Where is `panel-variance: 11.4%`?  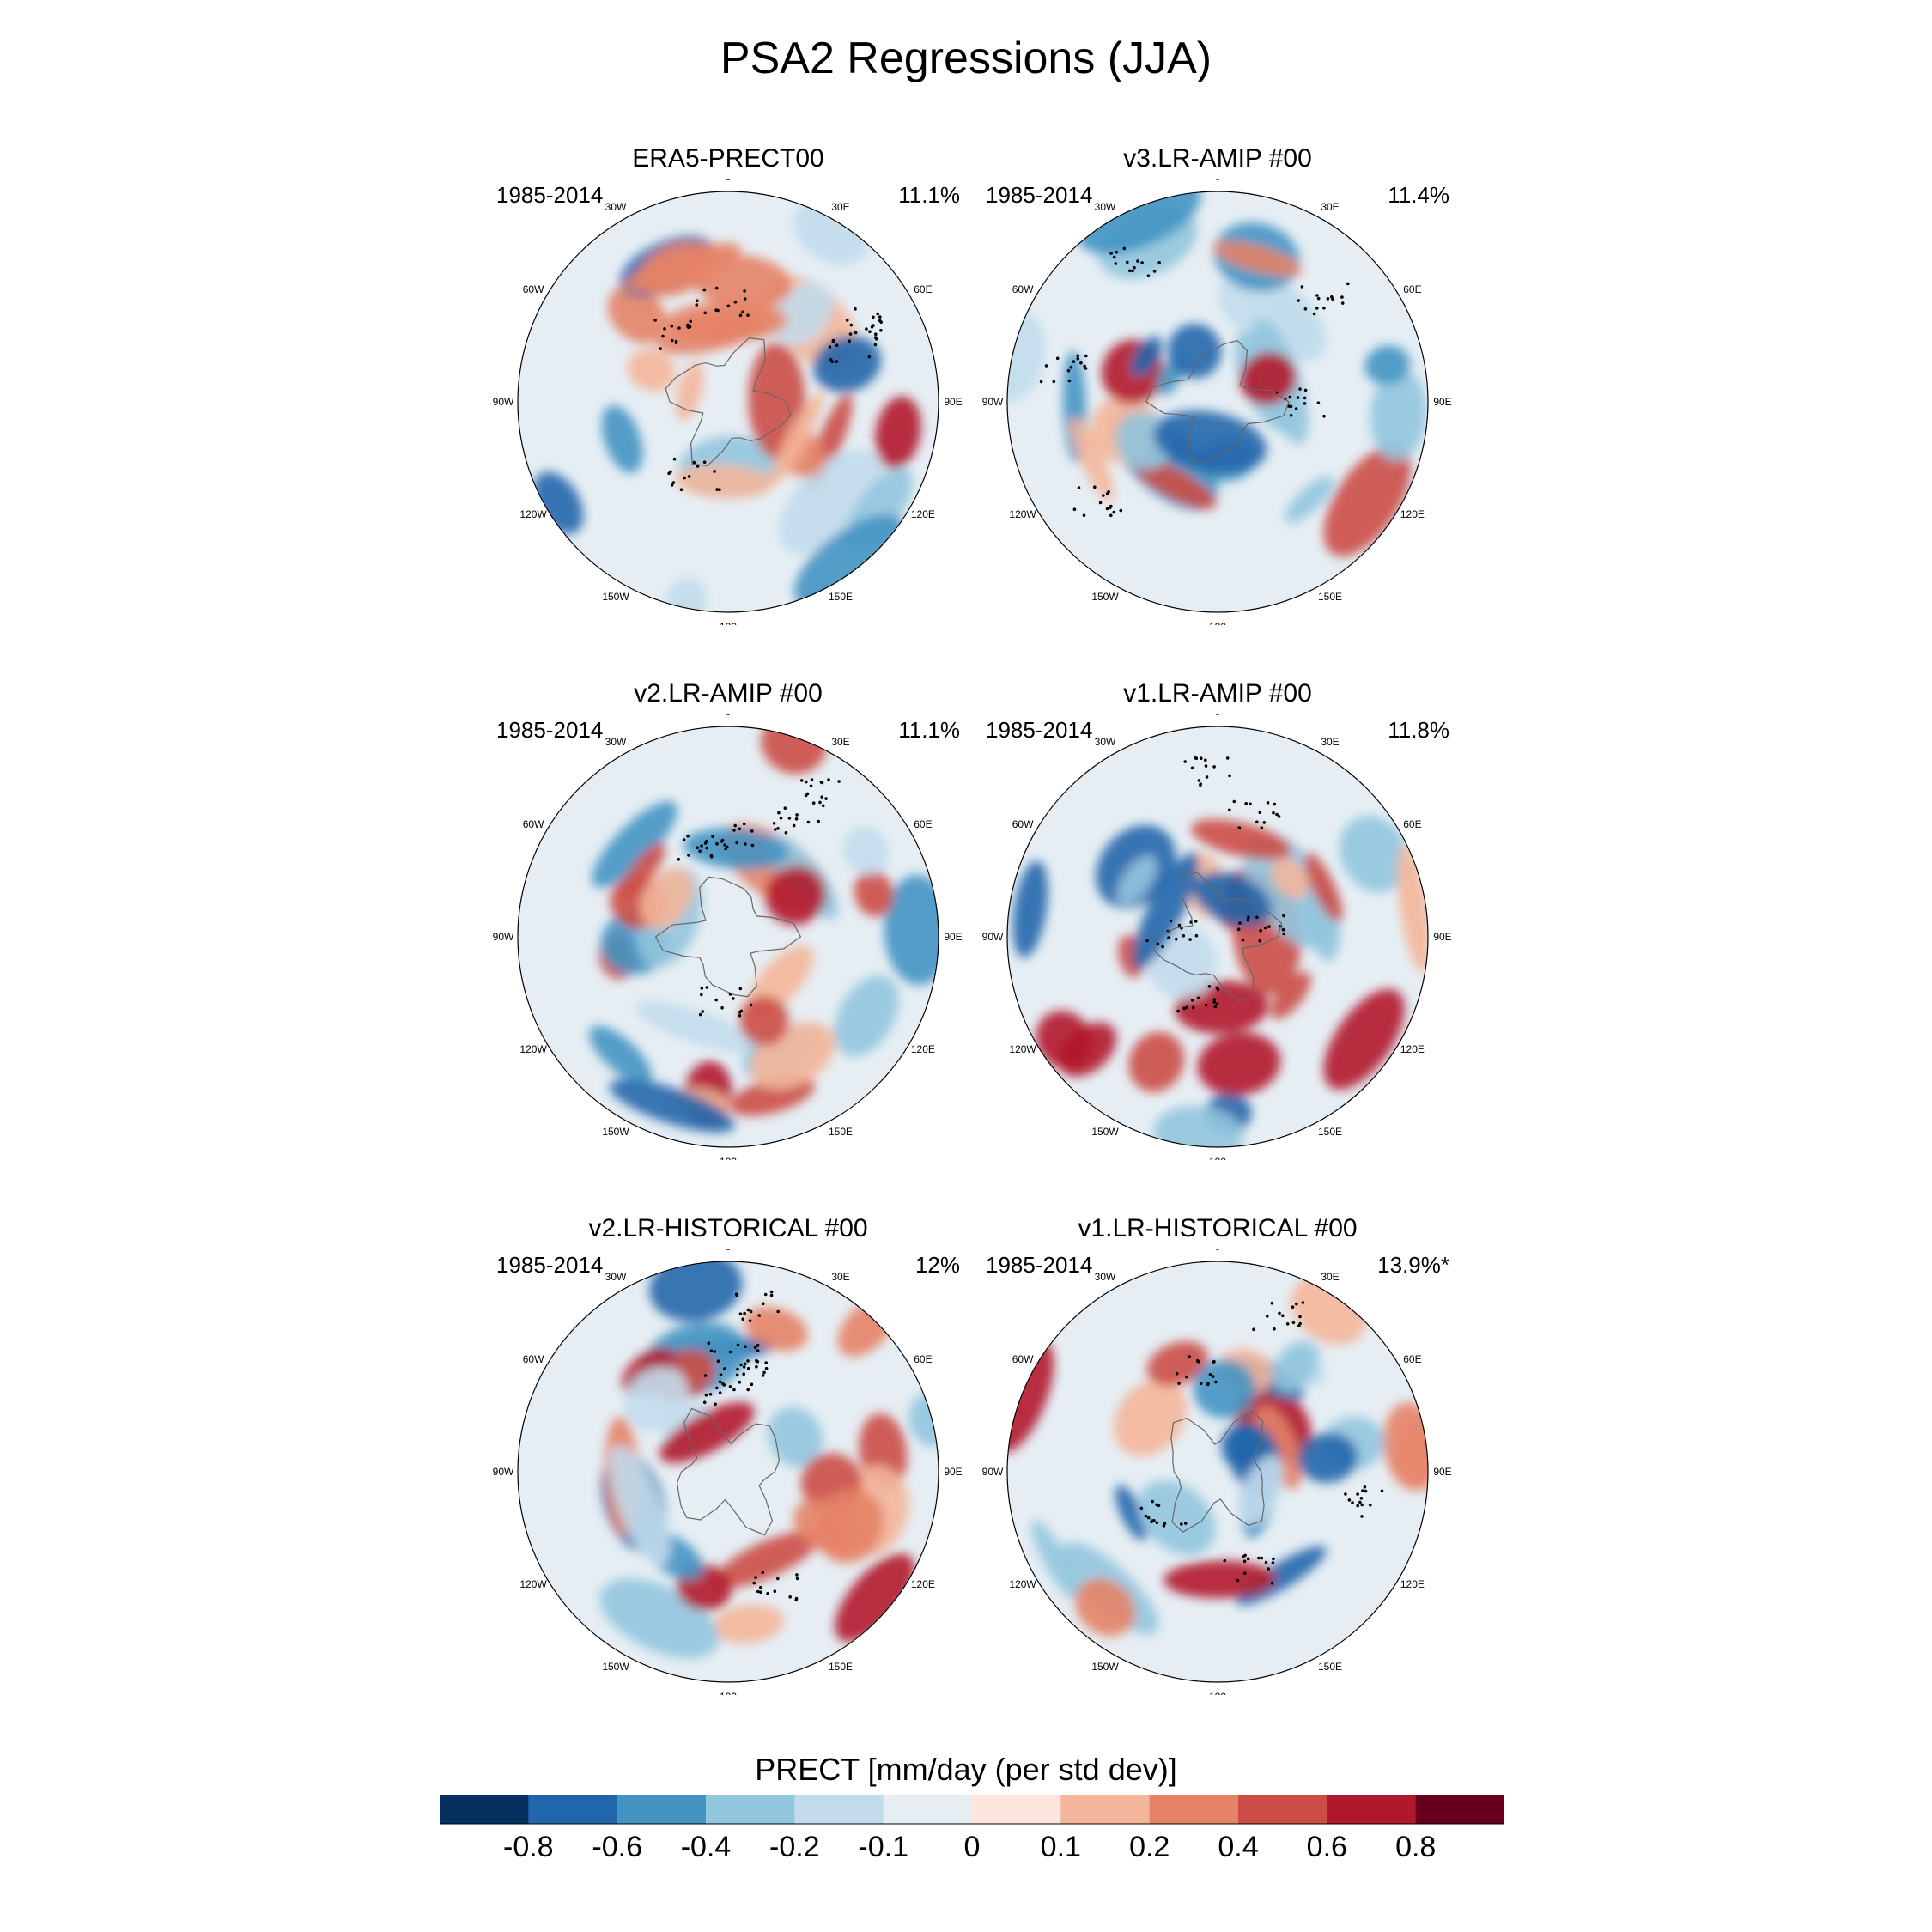
panel-variance: 11.4% is located at coordinates (1418, 195).